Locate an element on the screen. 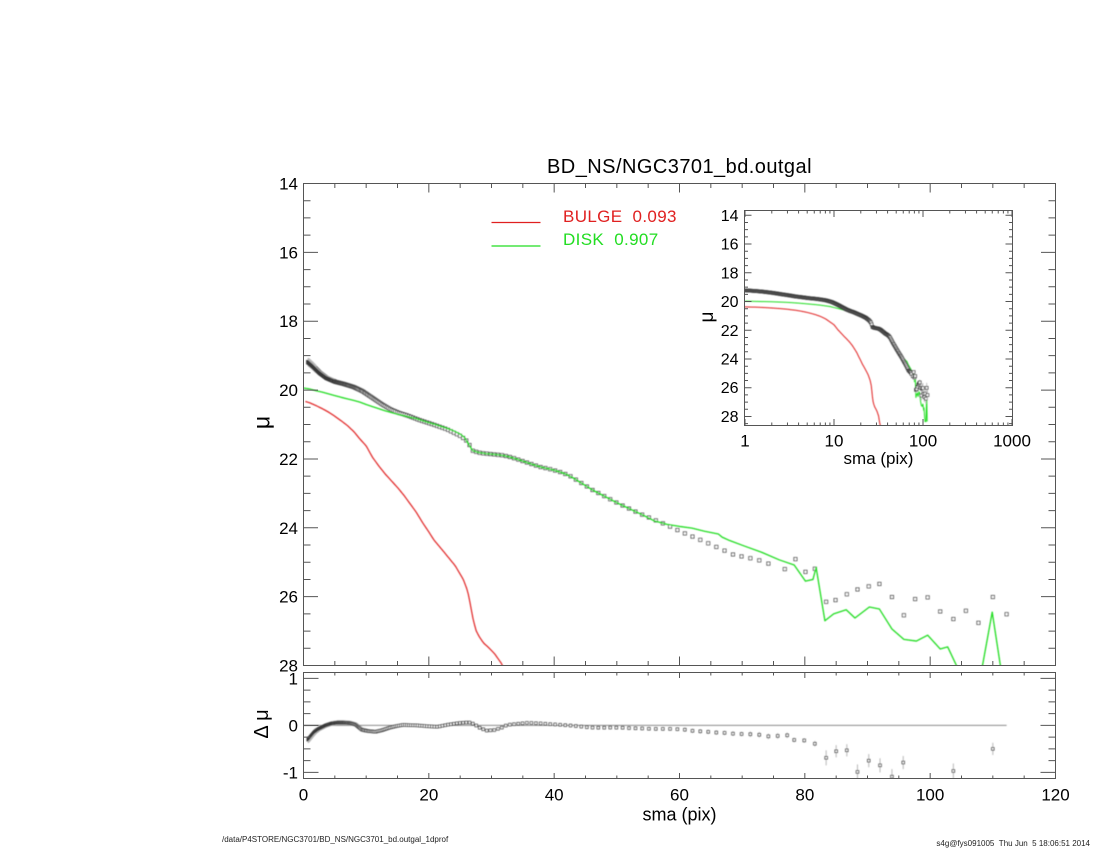 The image size is (1100, 850). svg-text: 120 is located at coordinates (1055, 795).